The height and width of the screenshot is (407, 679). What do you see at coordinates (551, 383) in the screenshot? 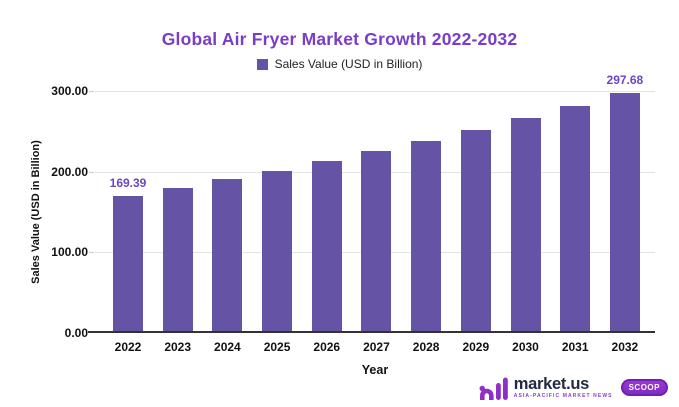
I see `brand-name: market.us` at bounding box center [551, 383].